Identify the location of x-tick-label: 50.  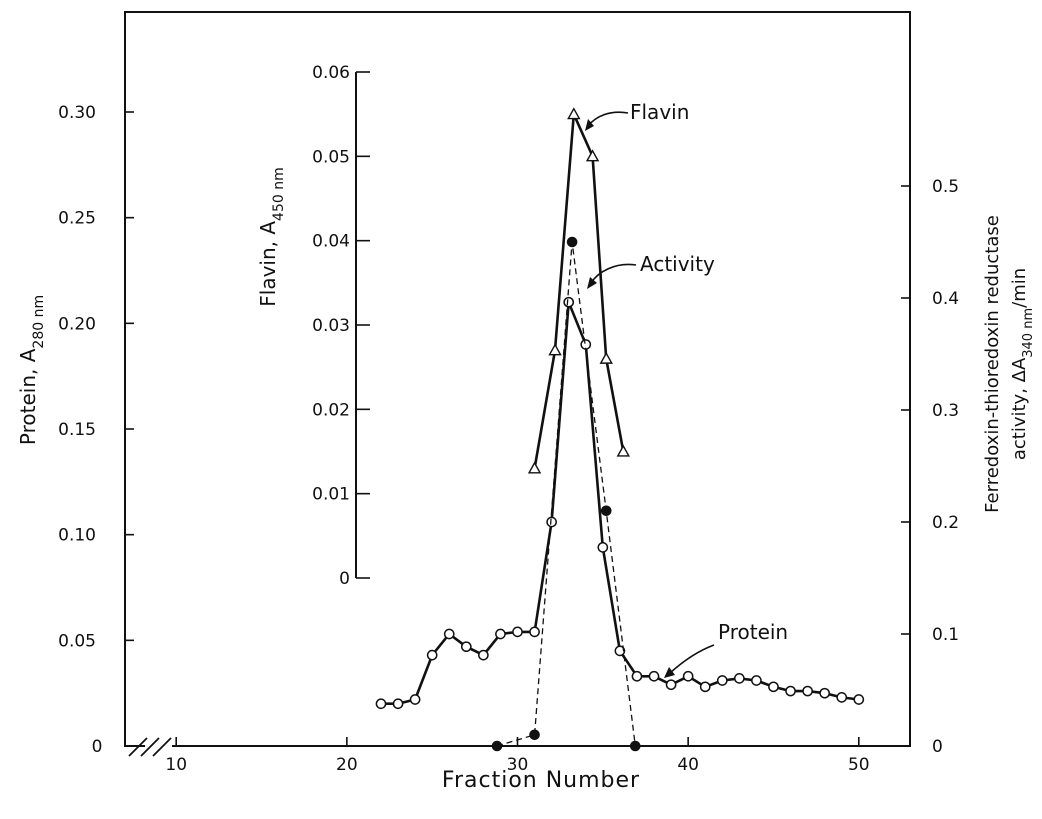
(859, 765).